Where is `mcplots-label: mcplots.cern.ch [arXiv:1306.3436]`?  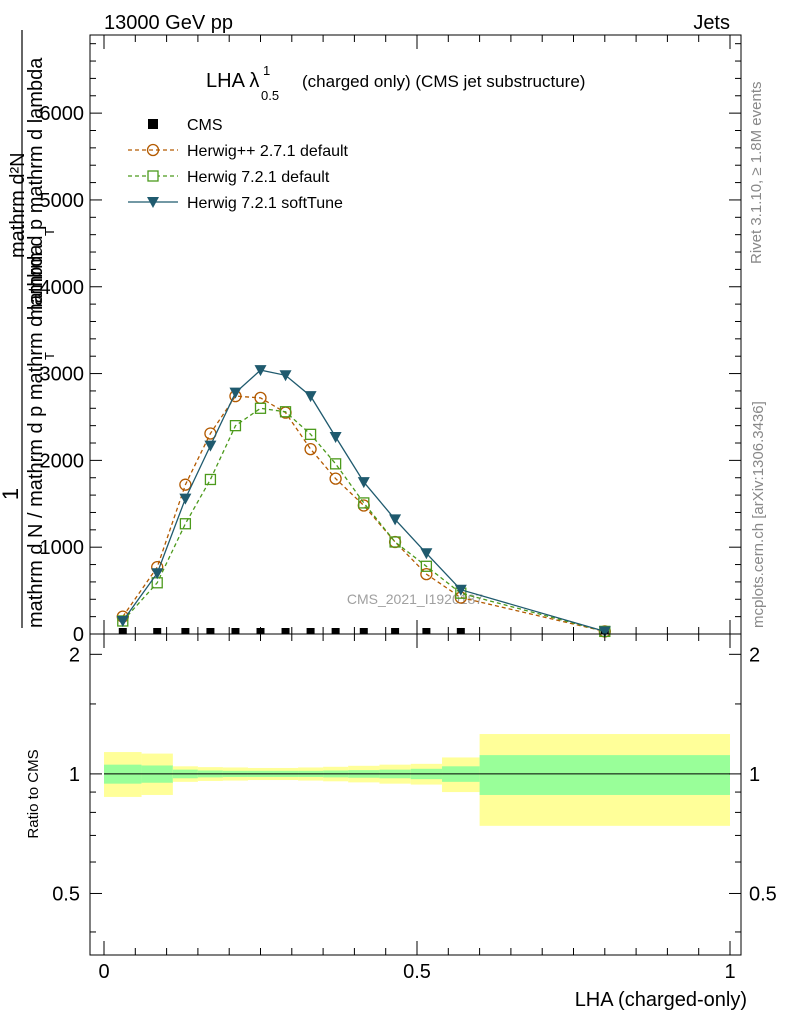
mcplots-label: mcplots.cern.ch [arXiv:1306.3436] is located at coordinates (758, 514).